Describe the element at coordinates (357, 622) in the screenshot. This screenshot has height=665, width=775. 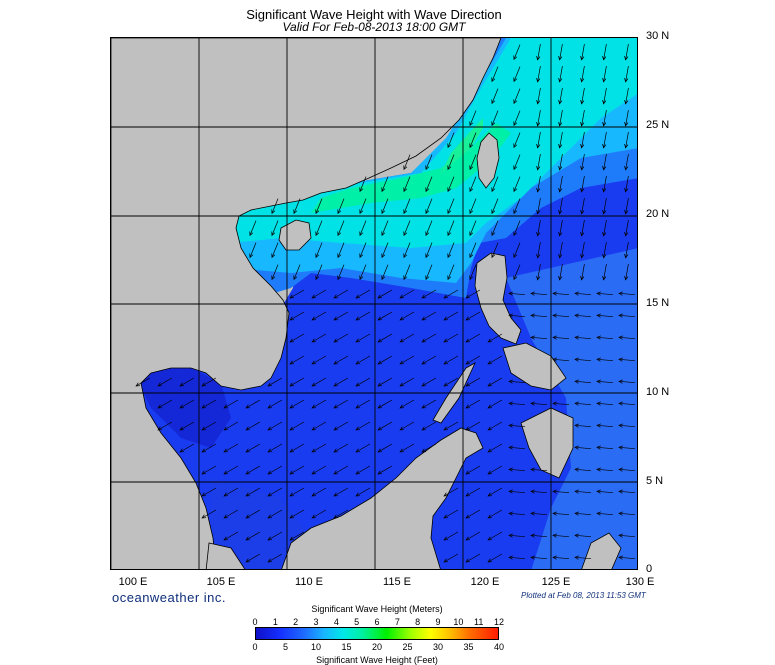
I see `legend-tick-meters: 5` at that location.